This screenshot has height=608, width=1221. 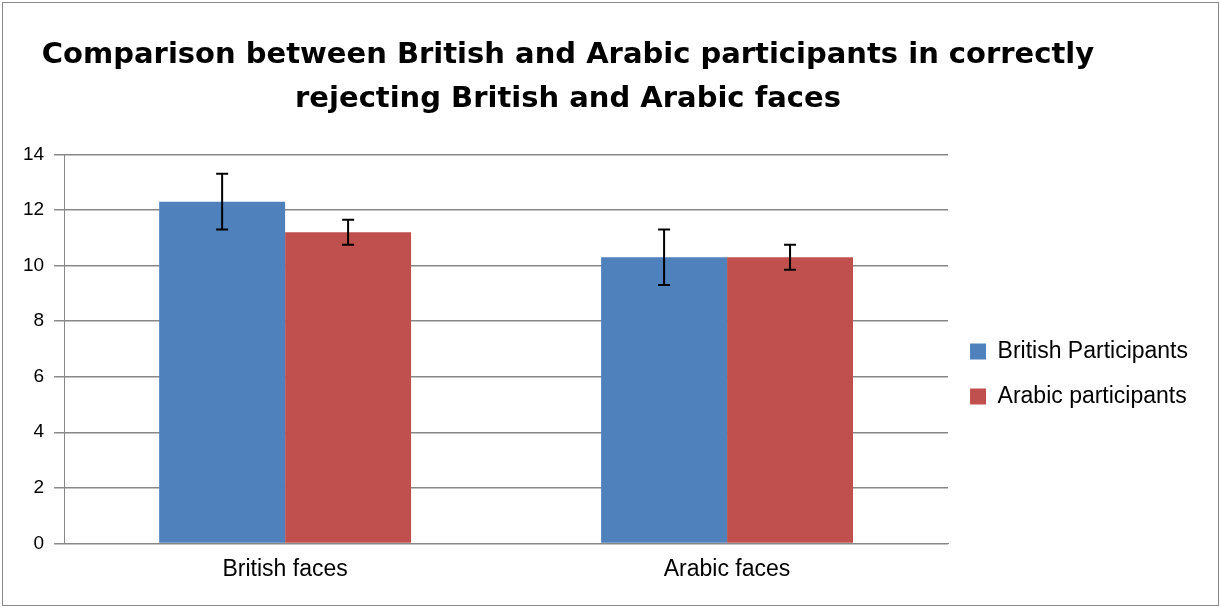 I want to click on legend-label: British Participants, so click(x=1093, y=349).